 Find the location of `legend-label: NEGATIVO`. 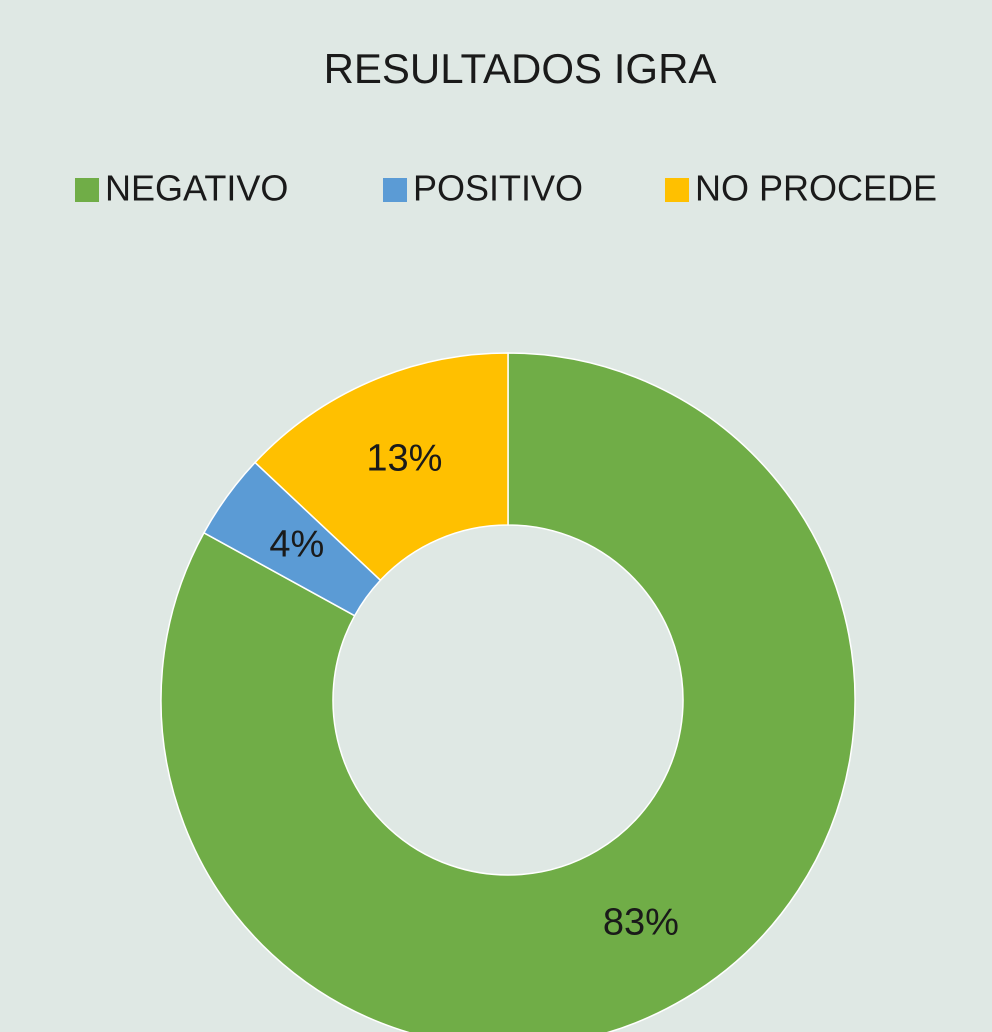

legend-label: NEGATIVO is located at coordinates (196, 188).